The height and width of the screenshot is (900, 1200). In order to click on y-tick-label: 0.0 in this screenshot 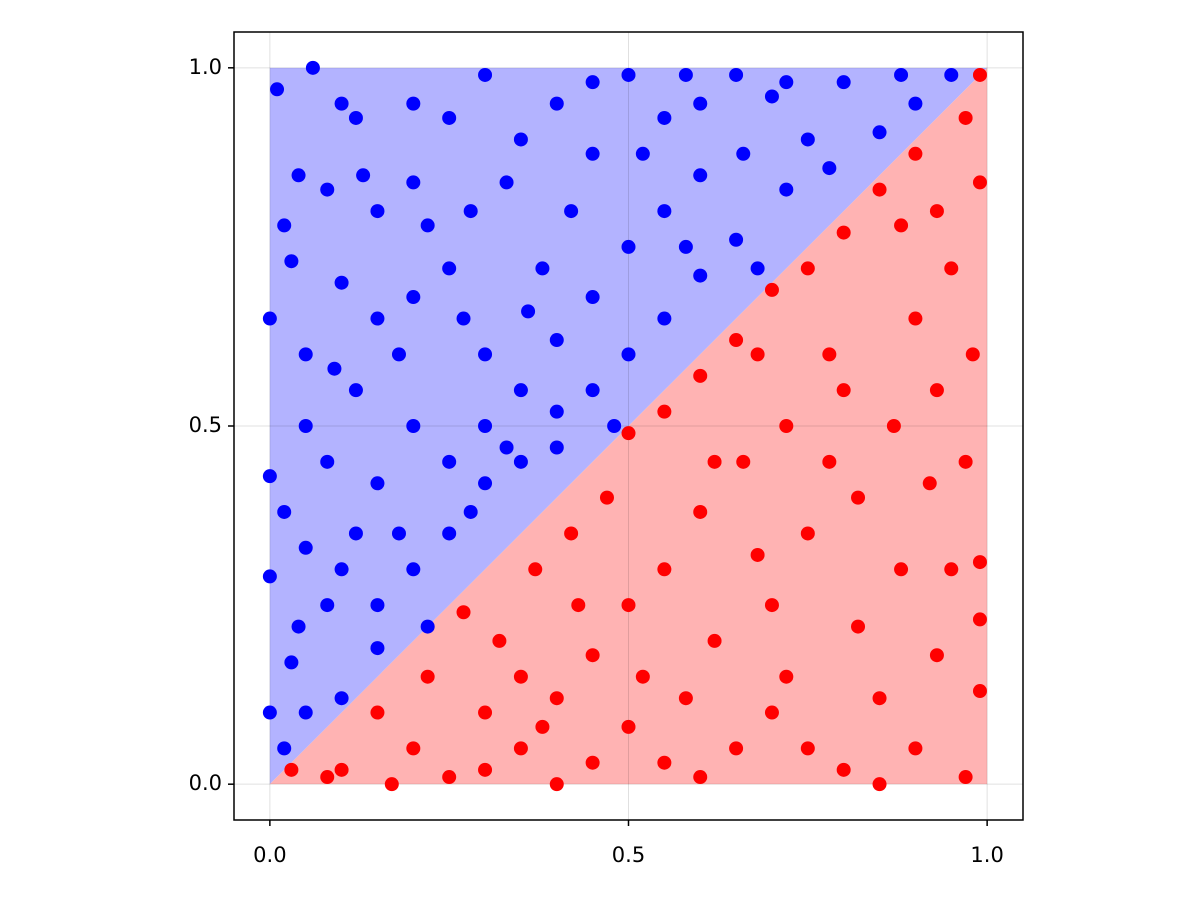, I will do `click(205, 783)`.